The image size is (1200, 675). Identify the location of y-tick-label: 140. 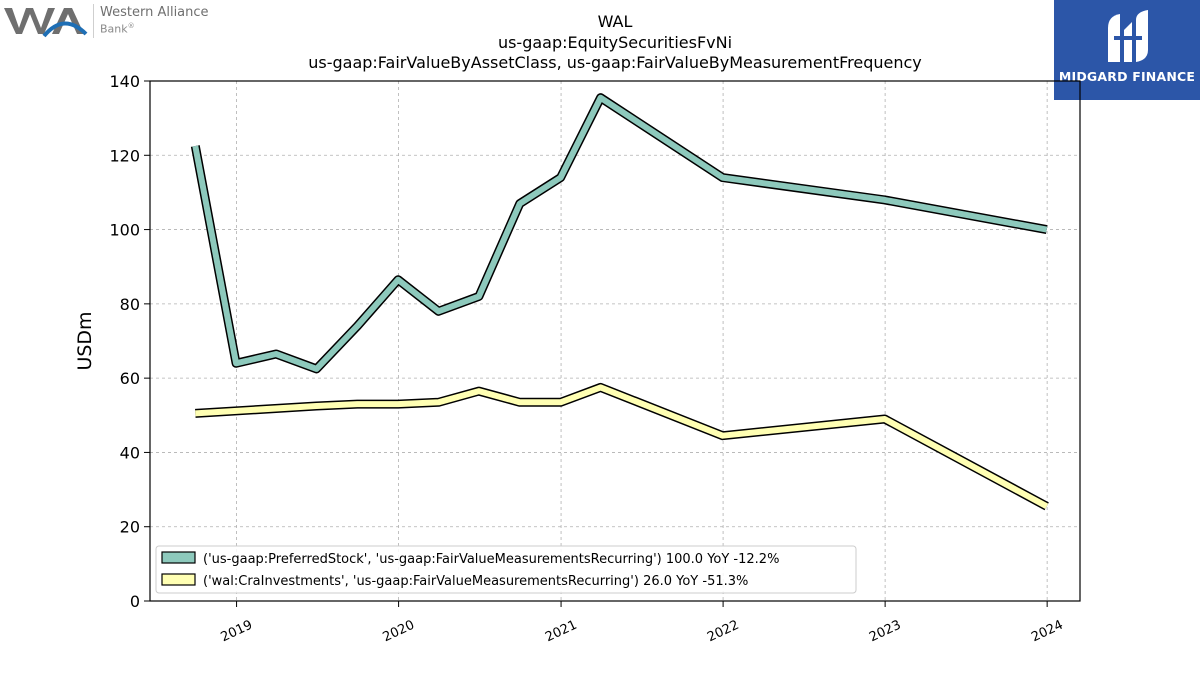
(124, 81).